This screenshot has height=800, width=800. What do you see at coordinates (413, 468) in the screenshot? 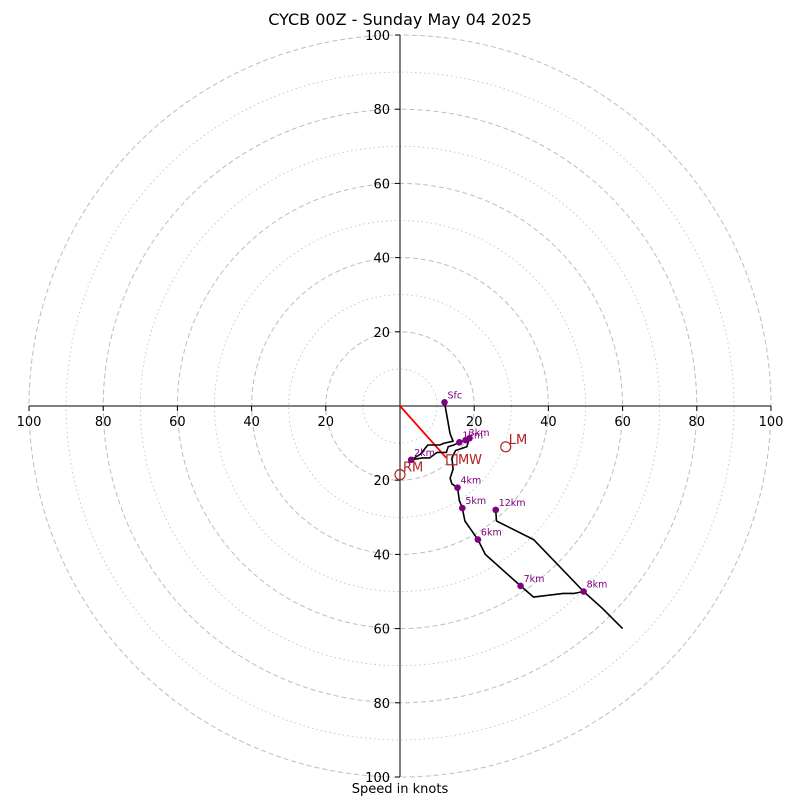
I see `right-mover-label: RM` at bounding box center [413, 468].